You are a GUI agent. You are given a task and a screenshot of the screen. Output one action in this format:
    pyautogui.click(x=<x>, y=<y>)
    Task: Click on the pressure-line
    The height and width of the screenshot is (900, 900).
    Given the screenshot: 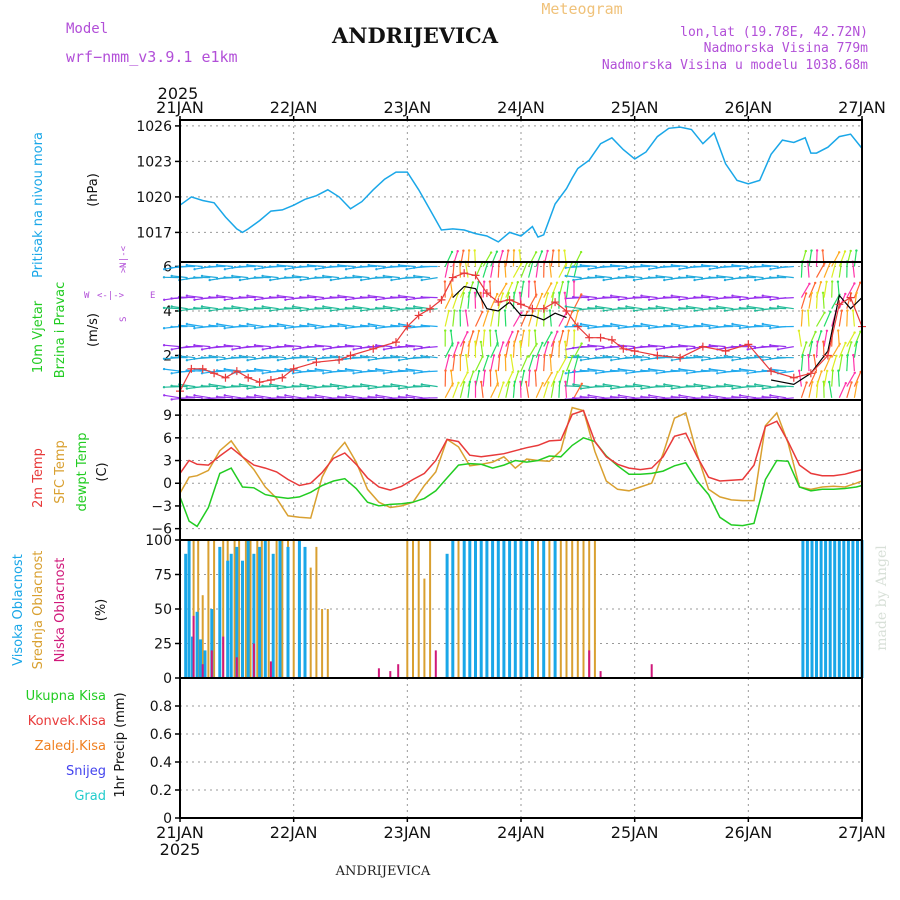 What is the action you would take?
    pyautogui.click(x=521, y=184)
    